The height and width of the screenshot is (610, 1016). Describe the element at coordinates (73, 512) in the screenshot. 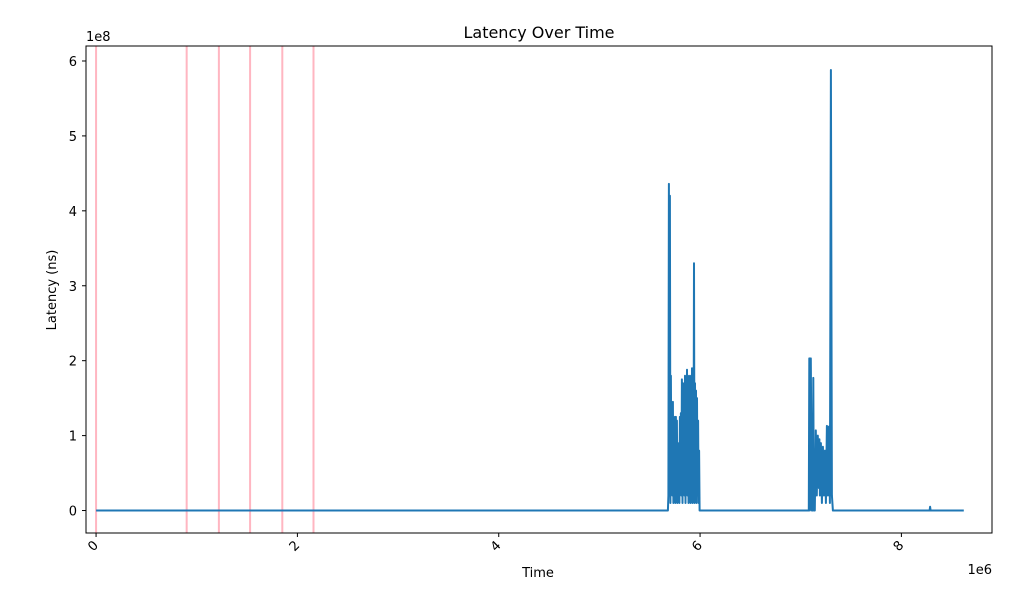

I see `y-tick-label-0: 0` at that location.